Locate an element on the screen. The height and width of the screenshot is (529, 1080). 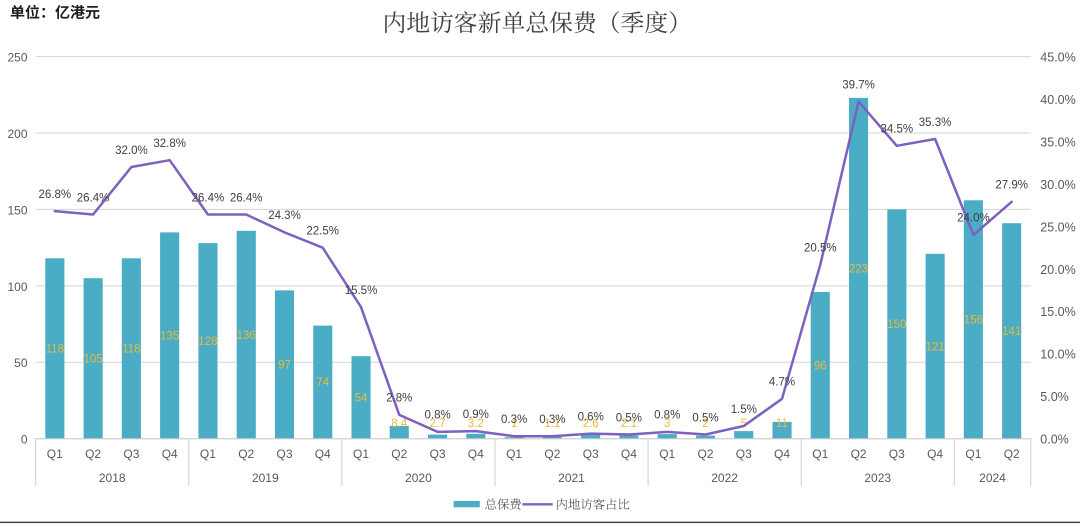
svg-text: 2022 is located at coordinates (724, 478).